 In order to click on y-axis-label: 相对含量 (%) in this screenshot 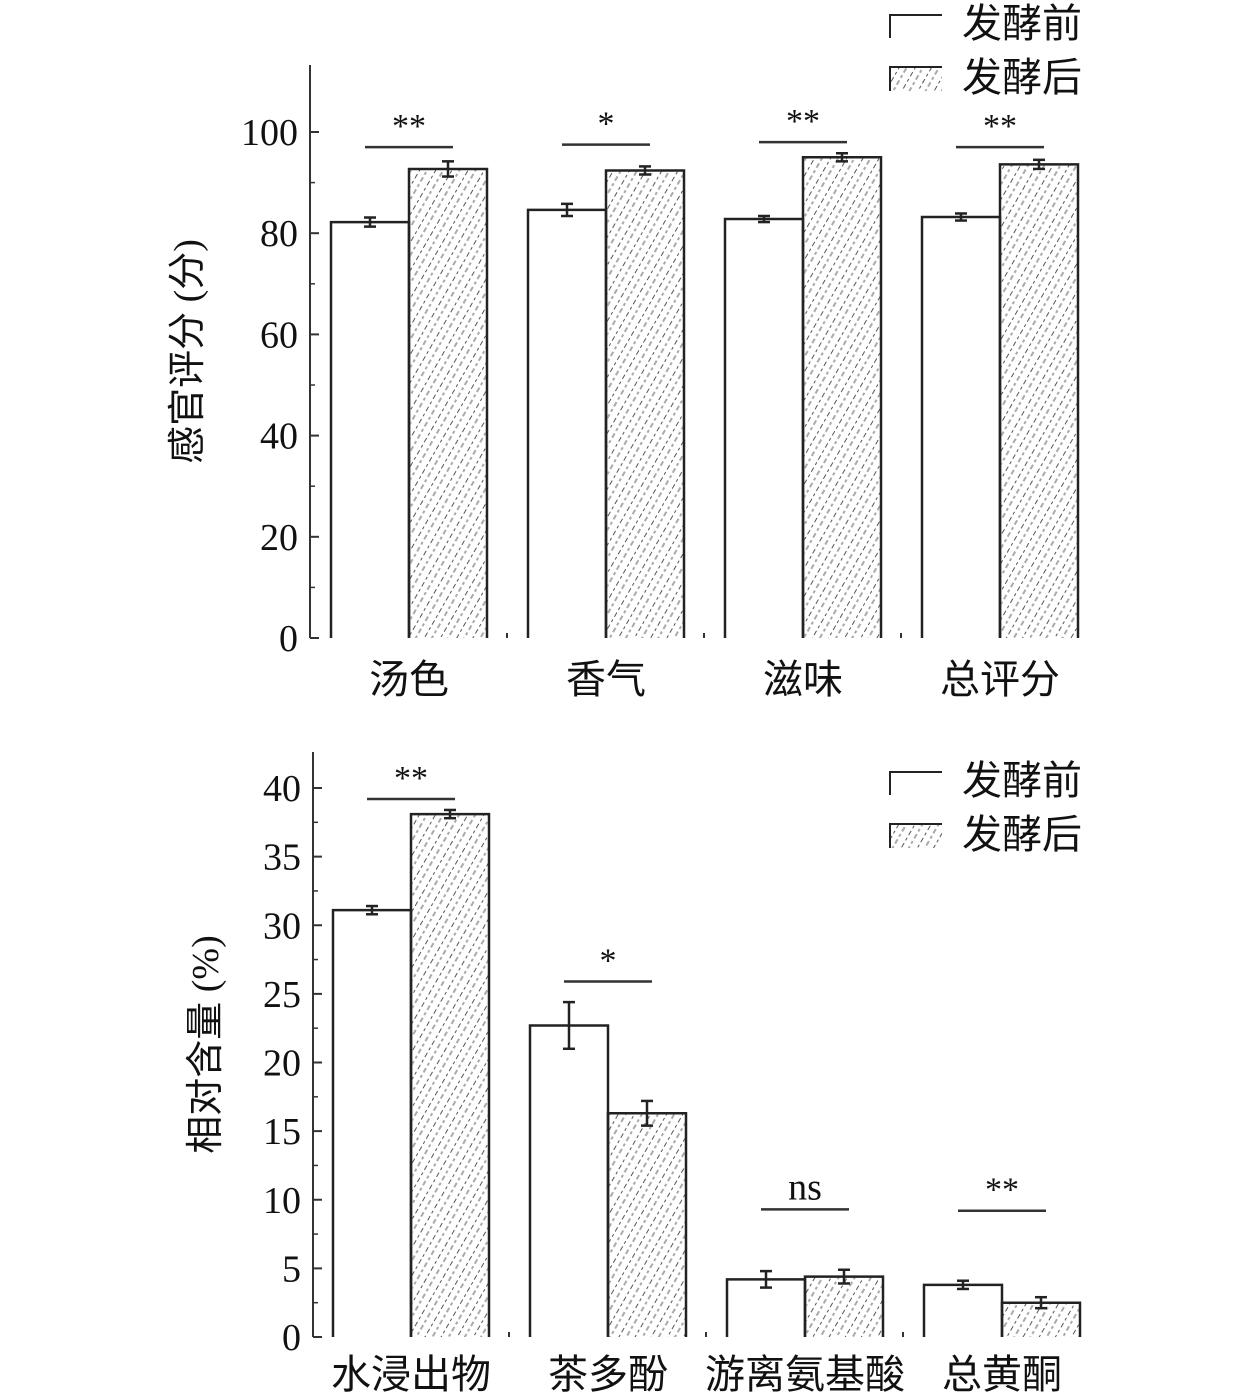, I will do `click(206, 1044)`.